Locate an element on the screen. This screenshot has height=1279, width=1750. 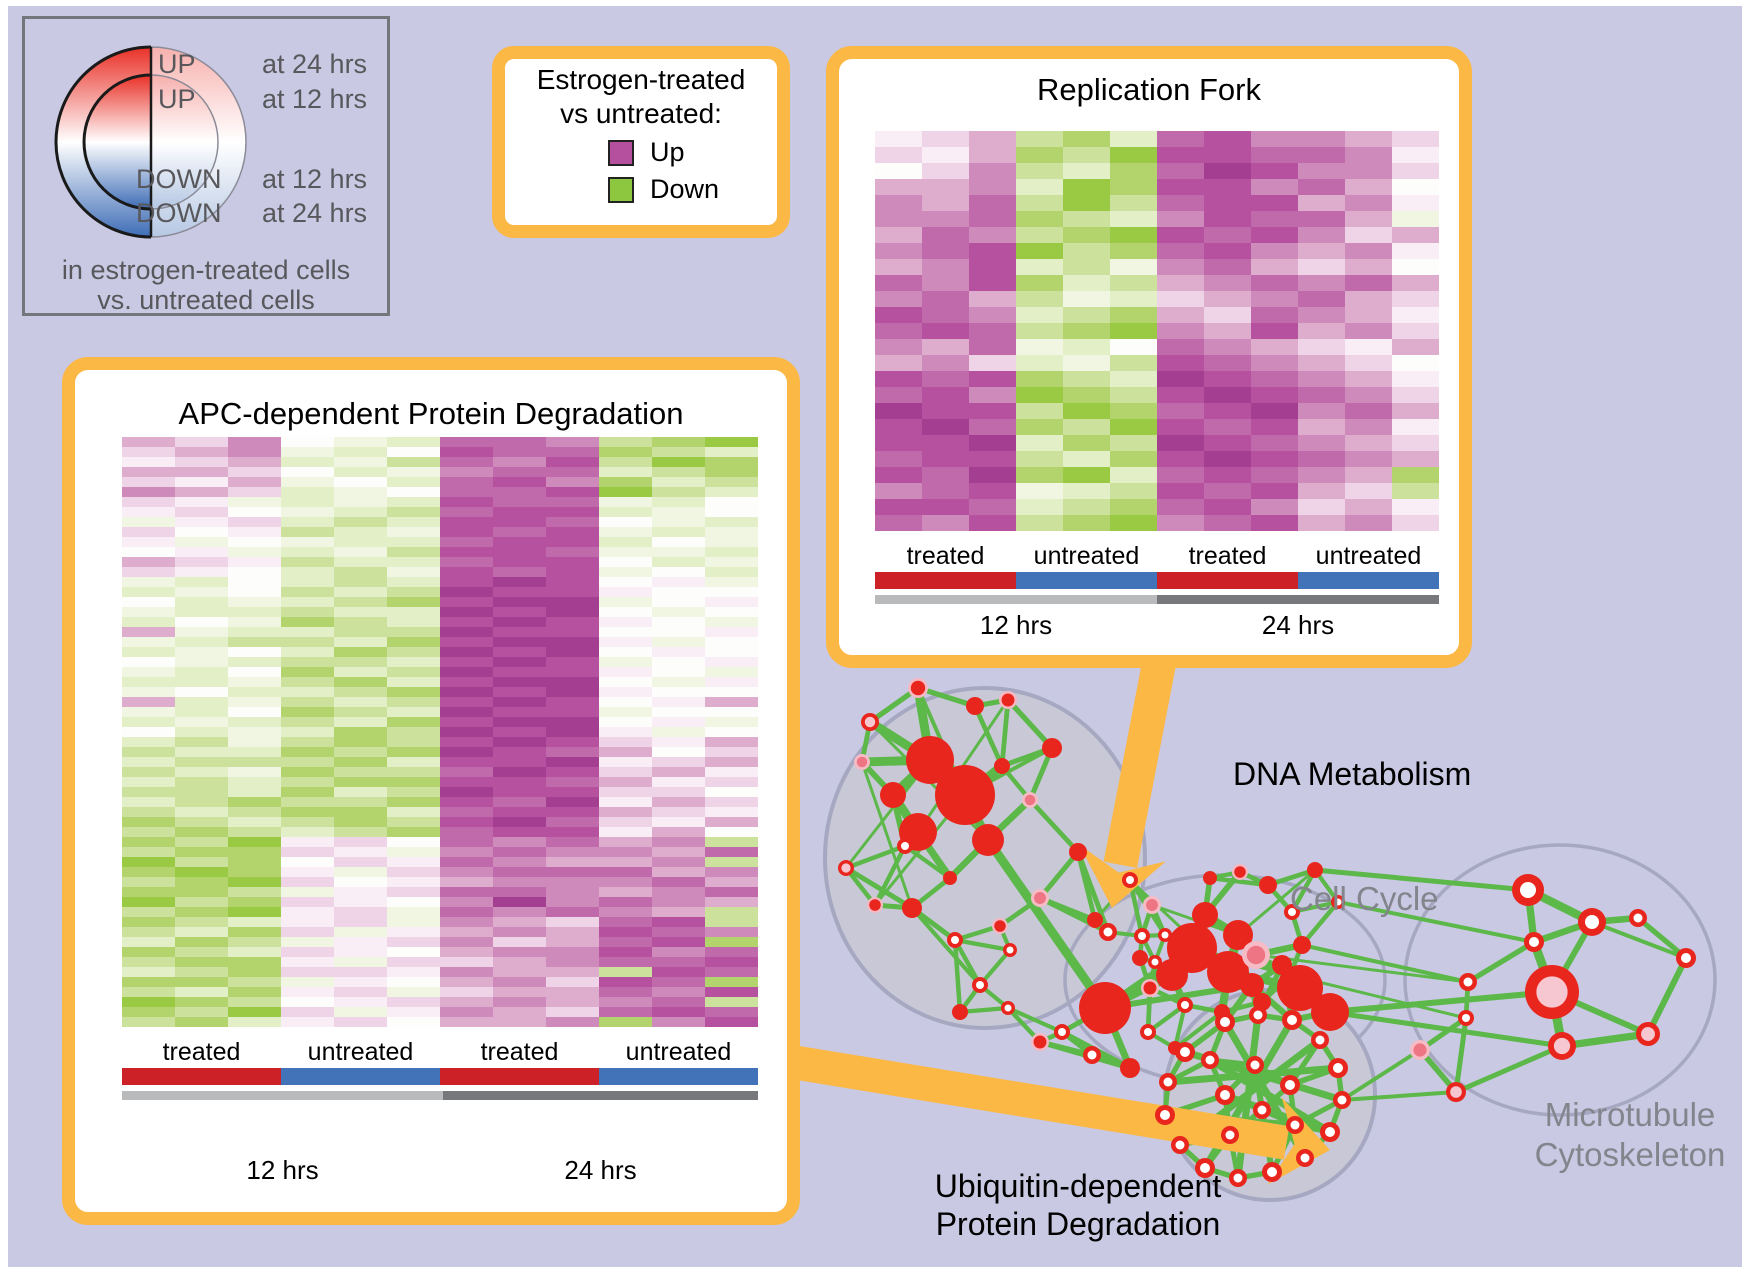
updown-legend-title-line1: Estrogen-treated is located at coordinates (641, 79).